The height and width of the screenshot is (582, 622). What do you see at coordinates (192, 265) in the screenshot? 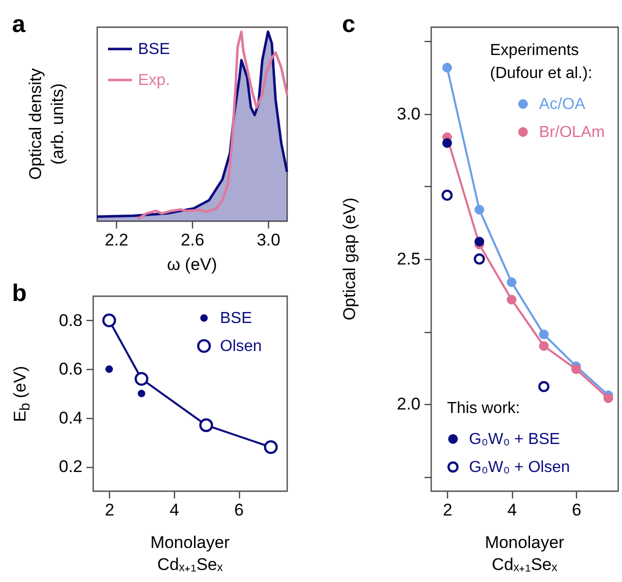
I see `x-axis-title: ω (eV)` at bounding box center [192, 265].